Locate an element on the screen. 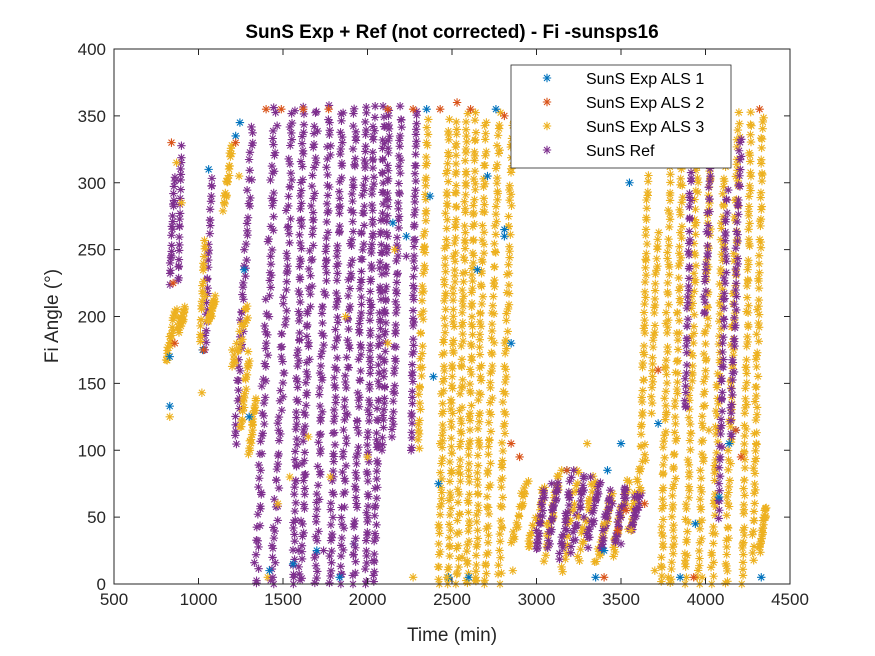 The height and width of the screenshot is (656, 875). legend-marker is located at coordinates (547, 102).